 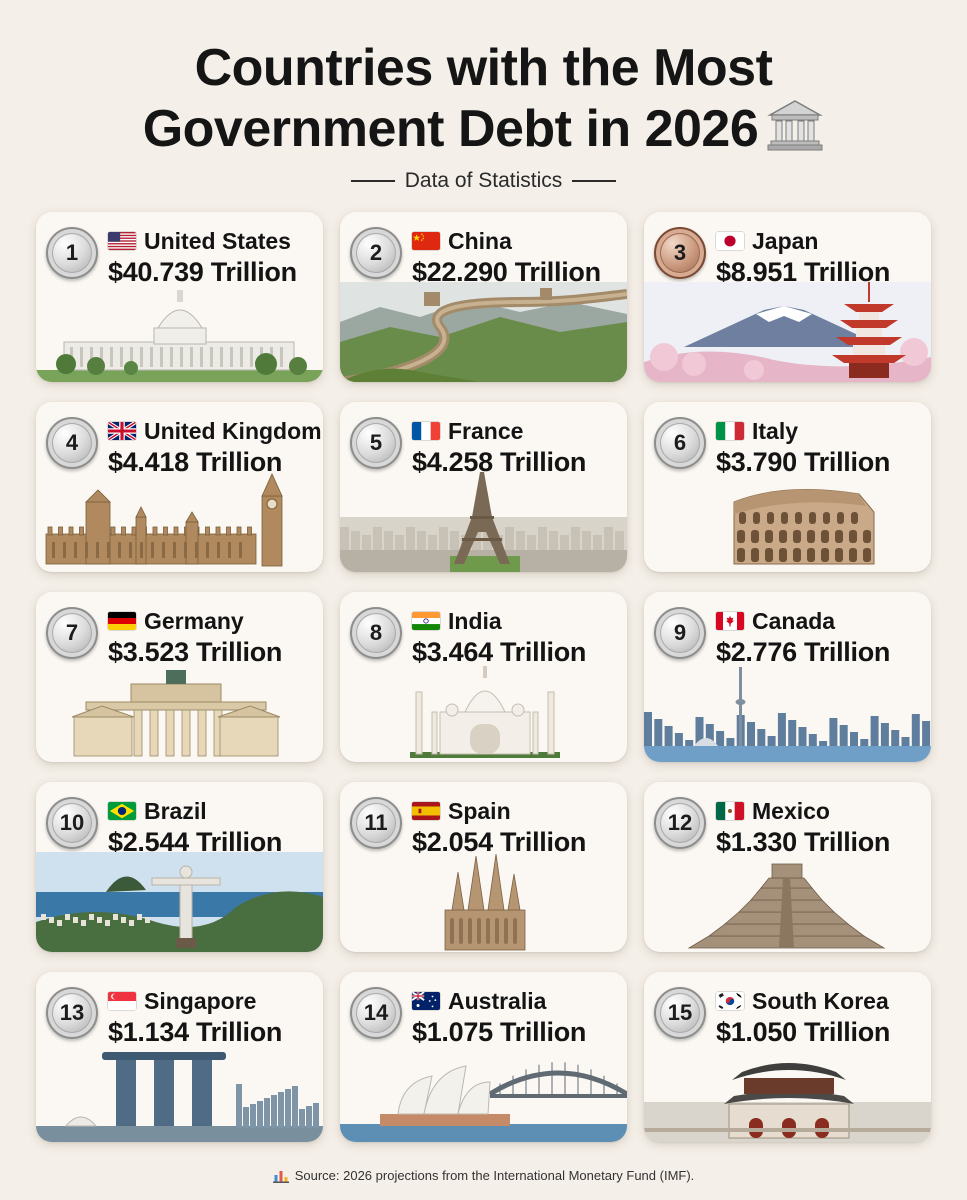 I want to click on germany-flag, so click(x=122, y=621).